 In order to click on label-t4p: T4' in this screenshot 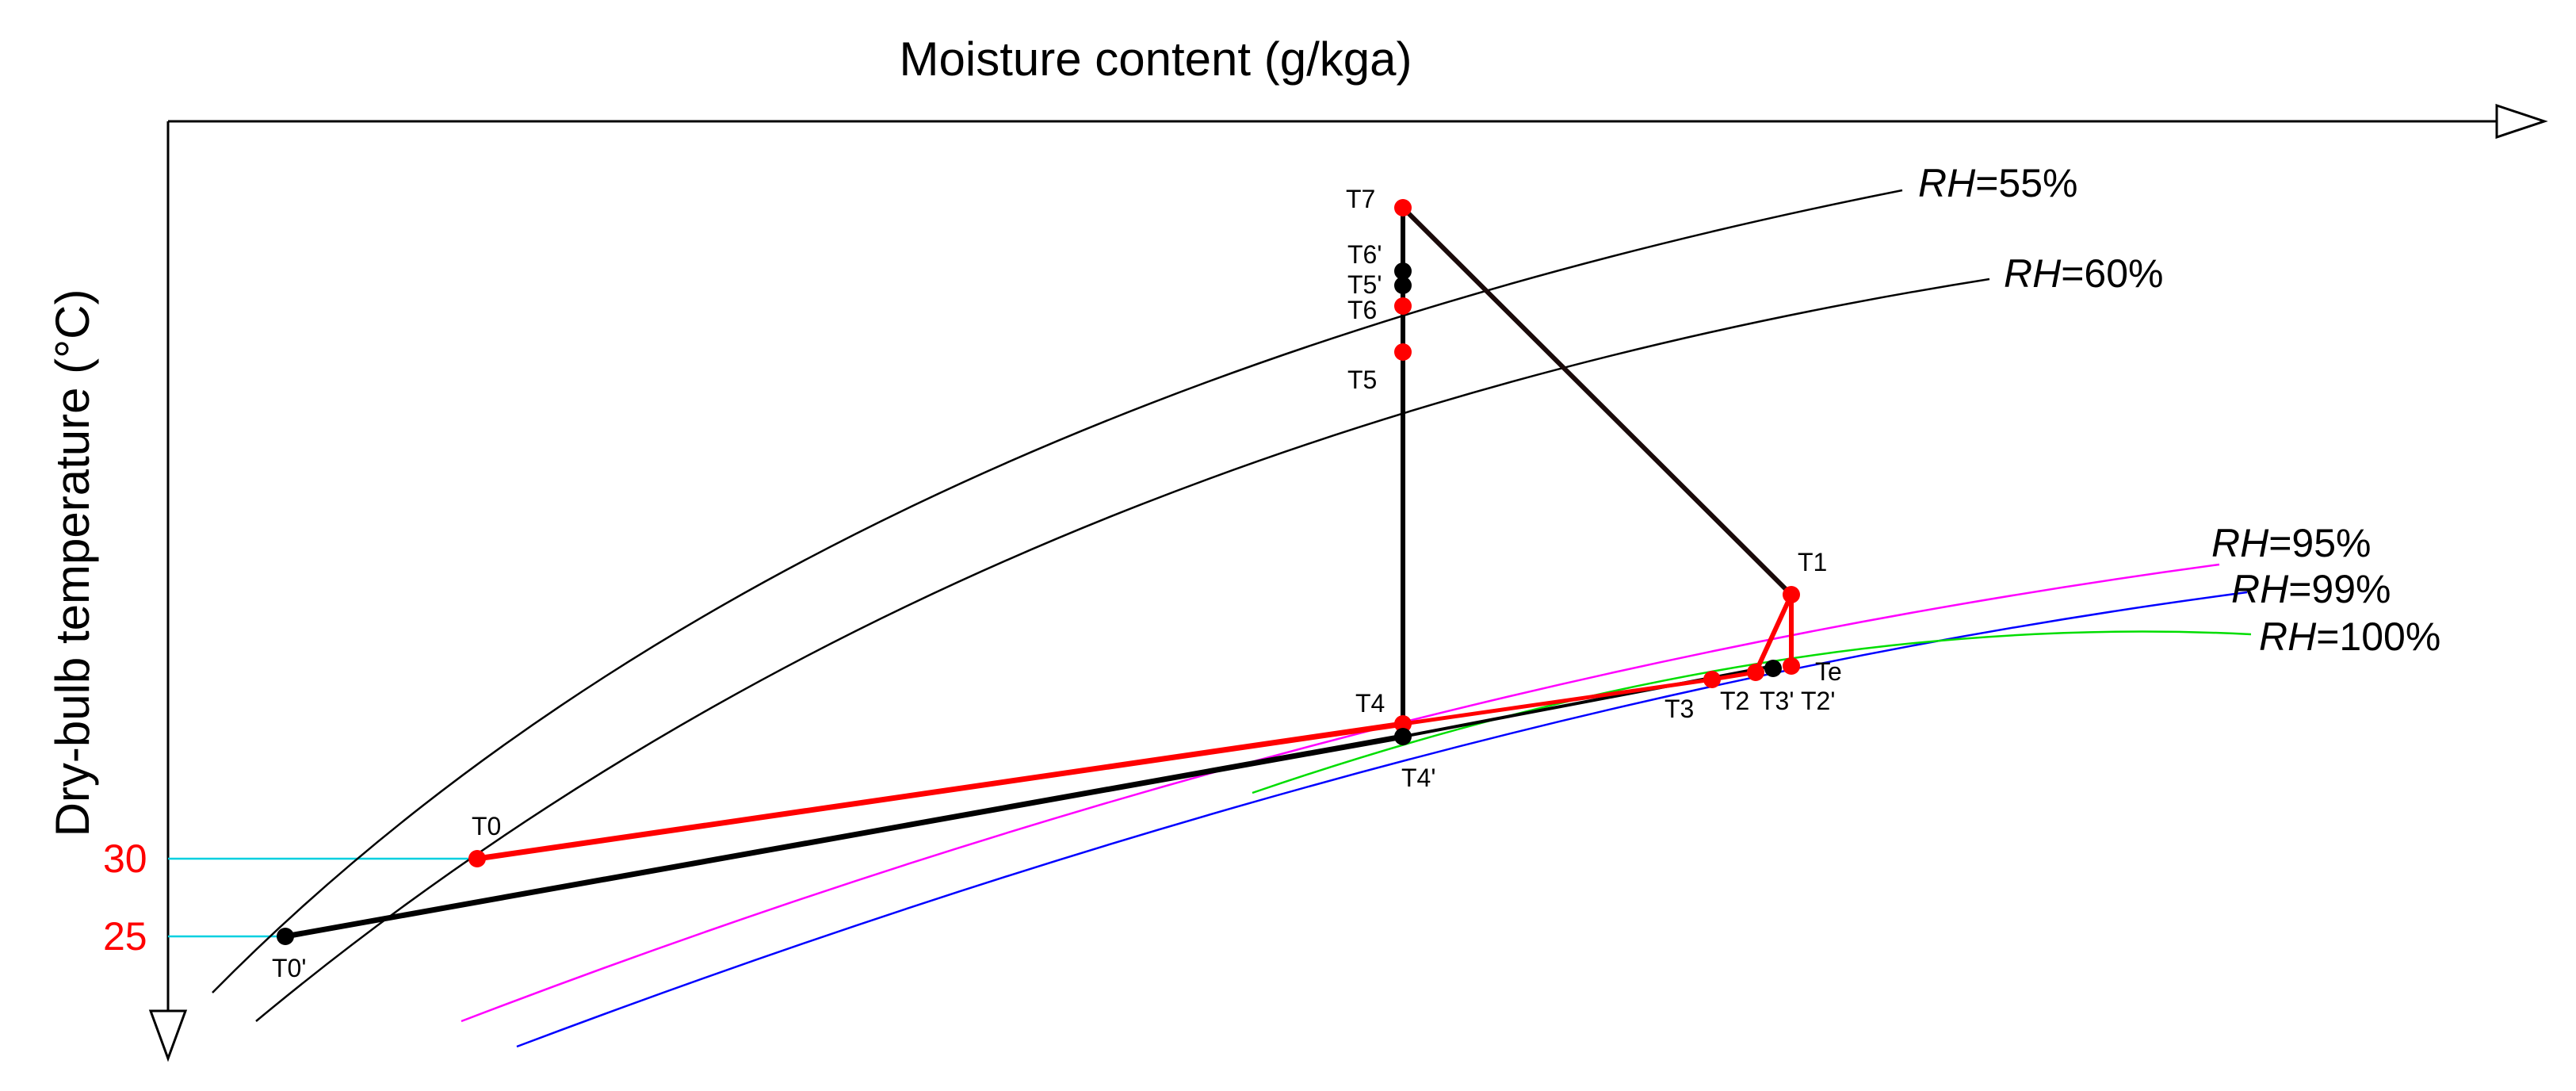, I will do `click(1418, 778)`.